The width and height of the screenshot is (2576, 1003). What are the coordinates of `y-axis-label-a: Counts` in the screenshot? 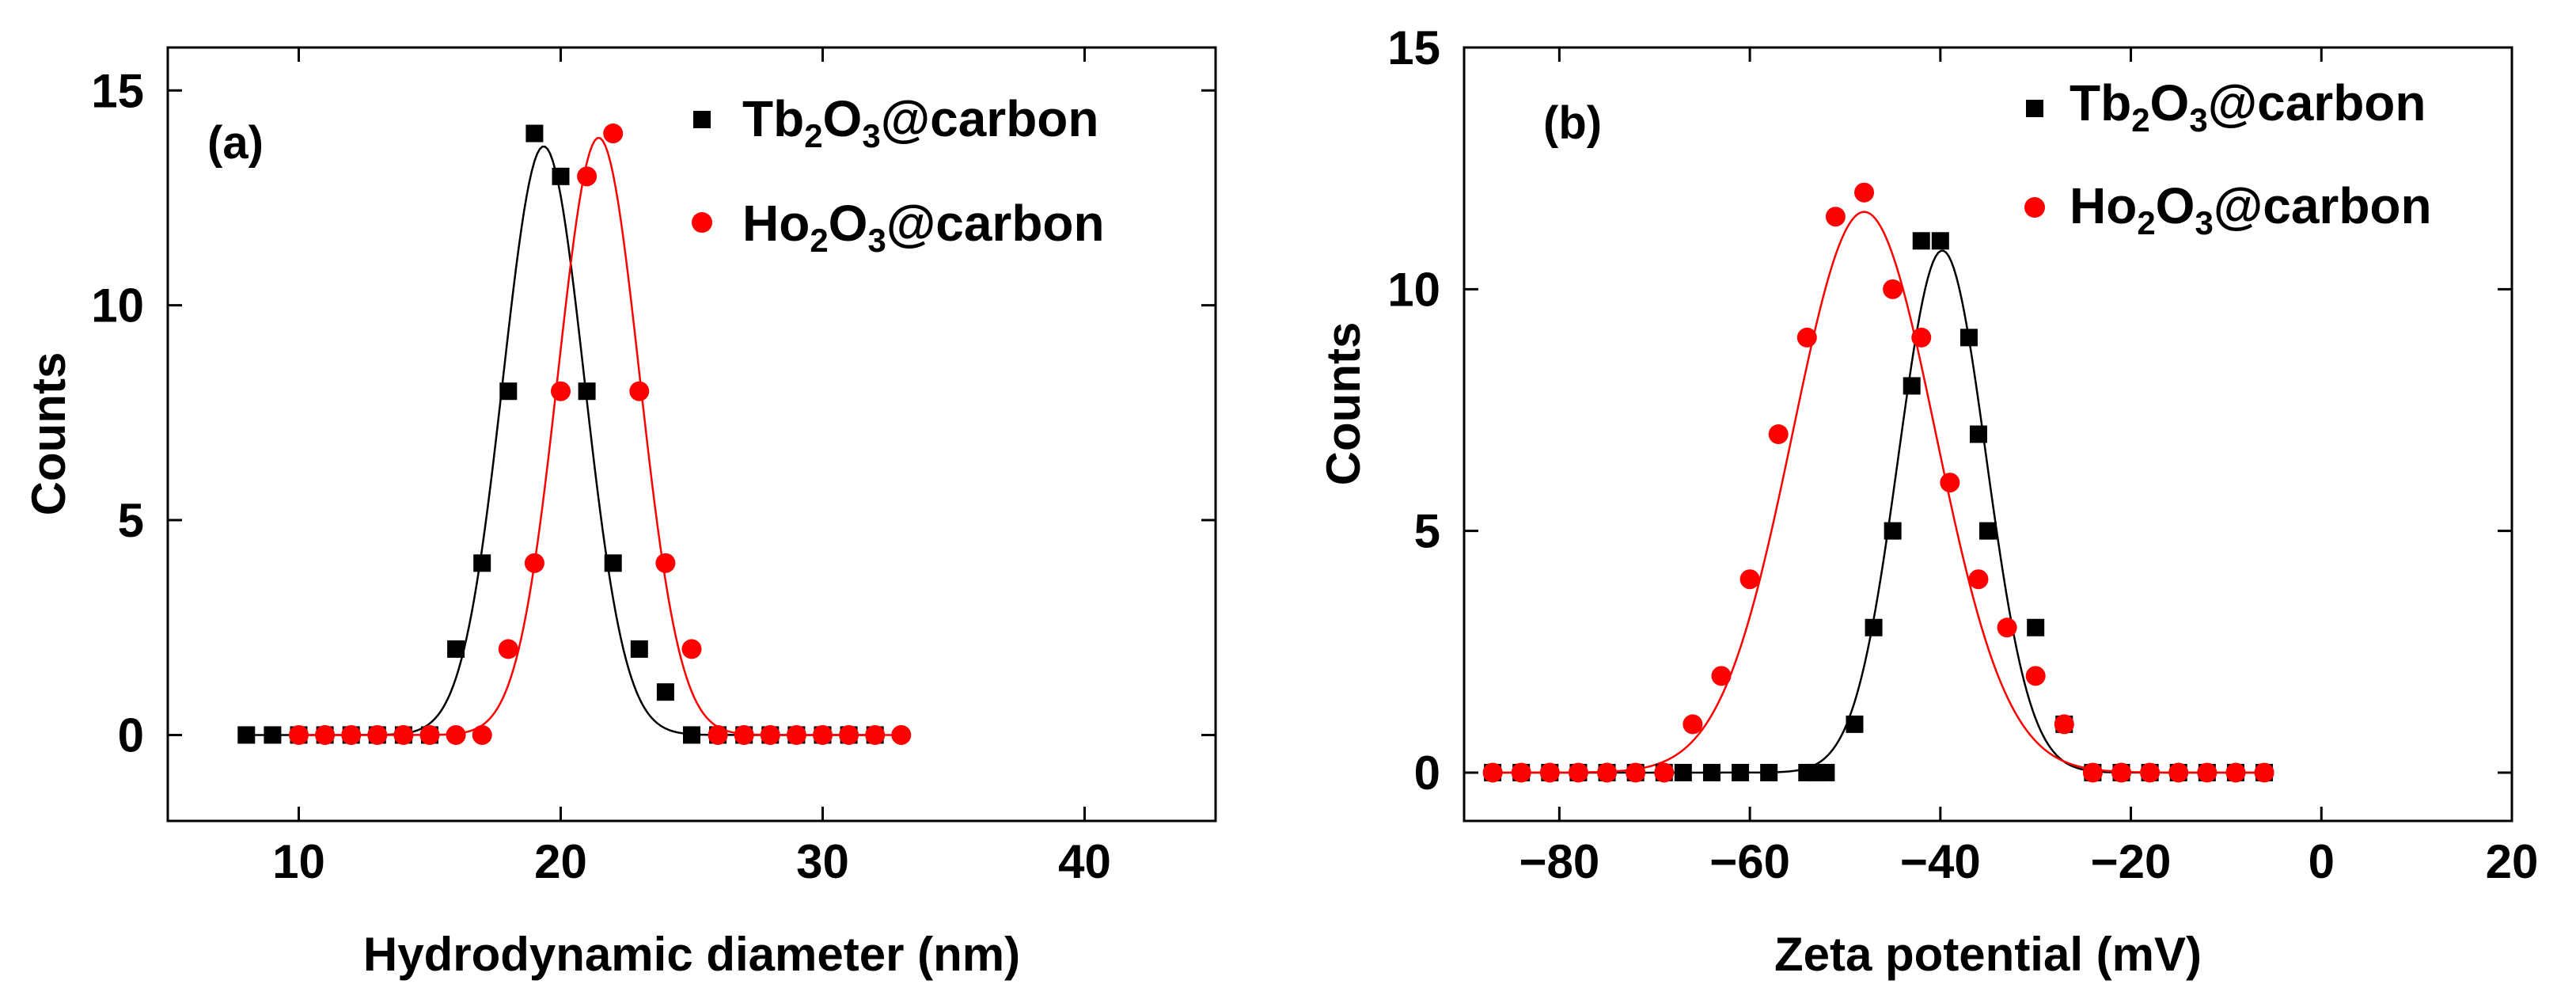 It's located at (48, 434).